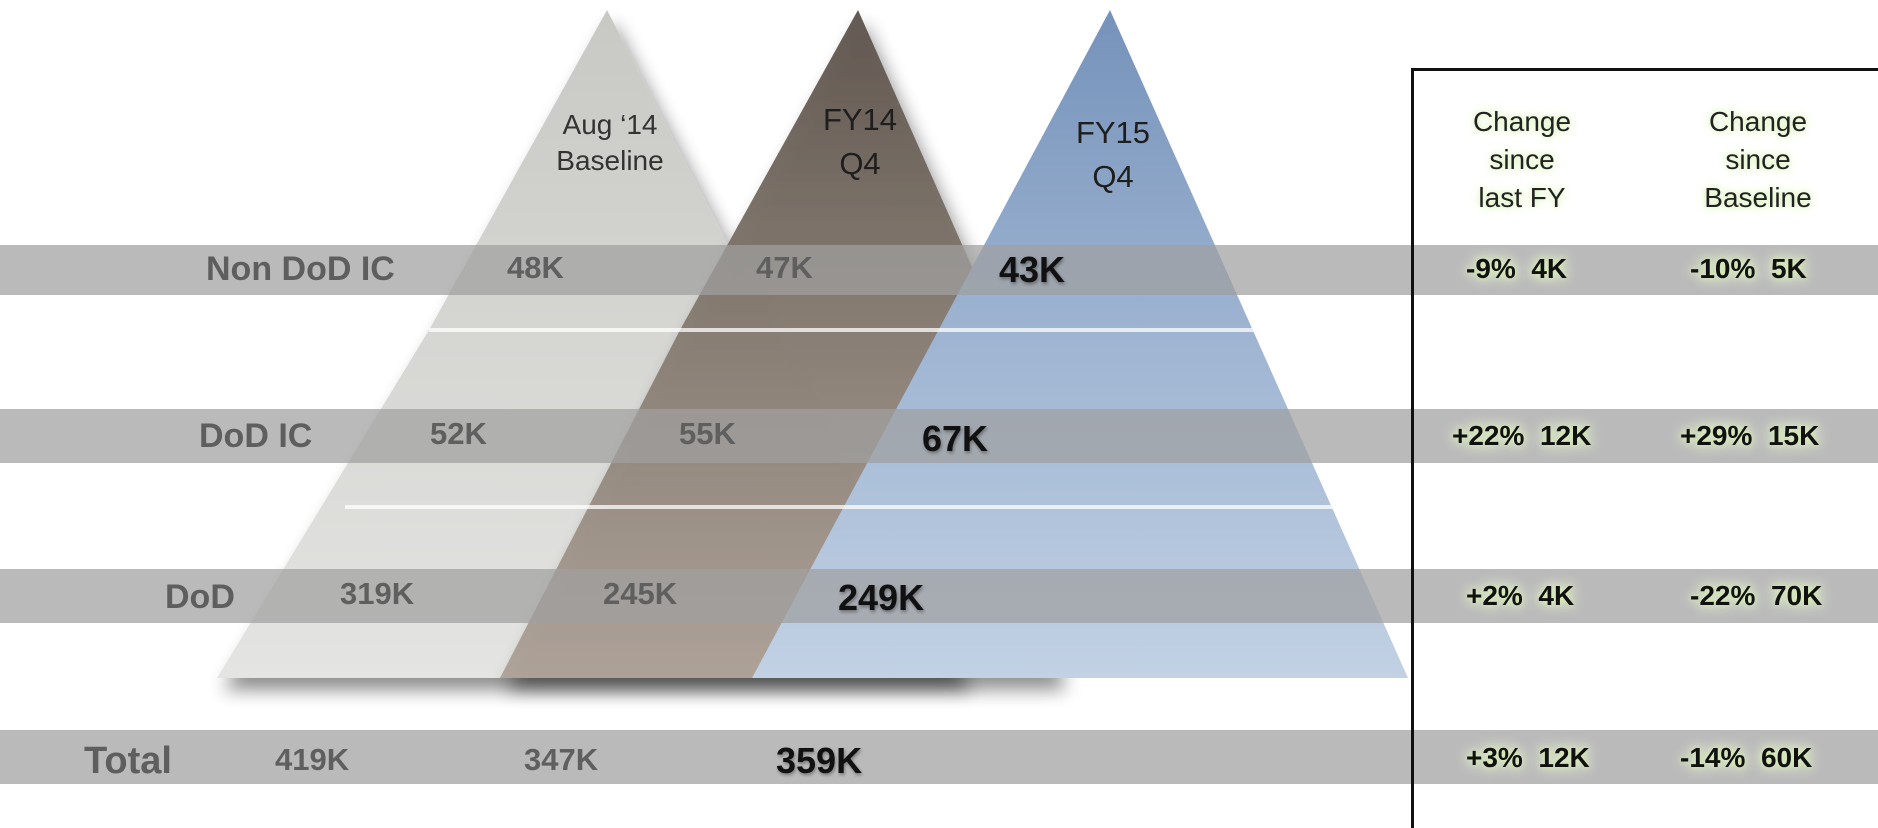  What do you see at coordinates (1113, 154) in the screenshot?
I see `column-header-fy15-q4: FY15 Q4` at bounding box center [1113, 154].